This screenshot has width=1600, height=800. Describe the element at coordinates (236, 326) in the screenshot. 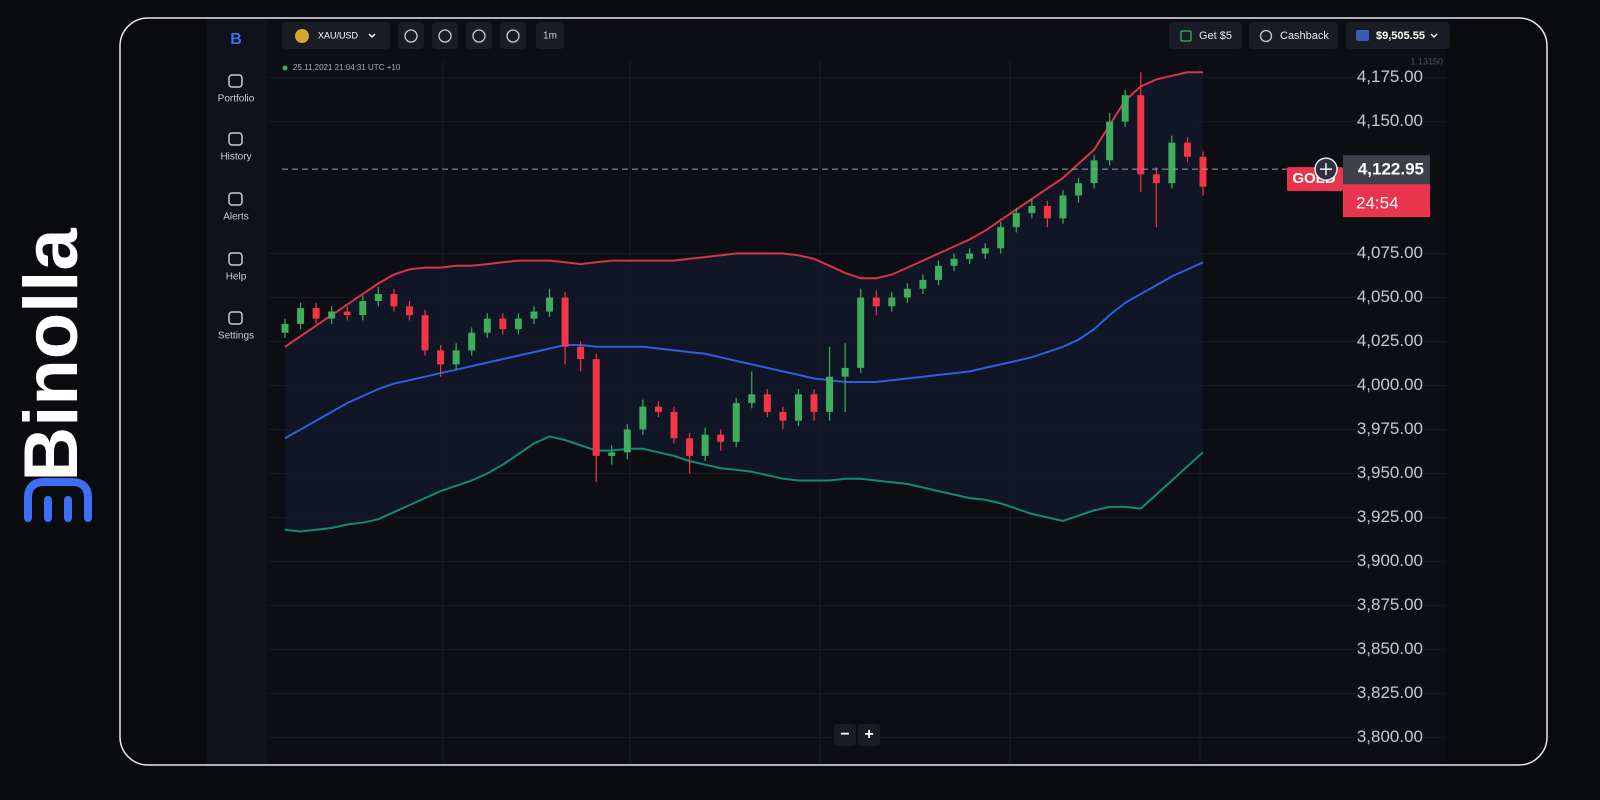

I see `sidebar-item: Settings` at that location.